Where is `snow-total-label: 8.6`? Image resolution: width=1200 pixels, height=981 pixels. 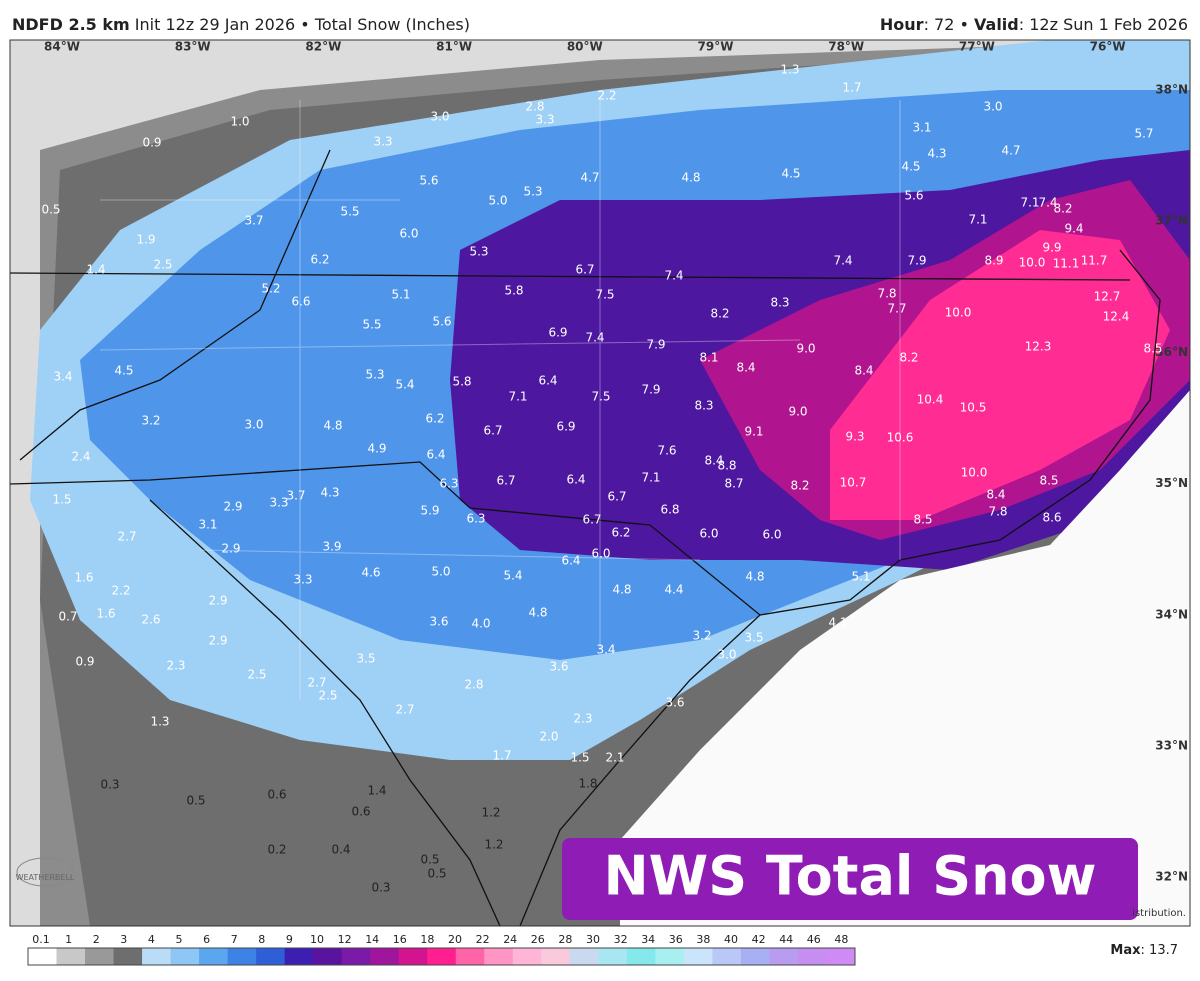 snow-total-label: 8.6 is located at coordinates (1051, 518).